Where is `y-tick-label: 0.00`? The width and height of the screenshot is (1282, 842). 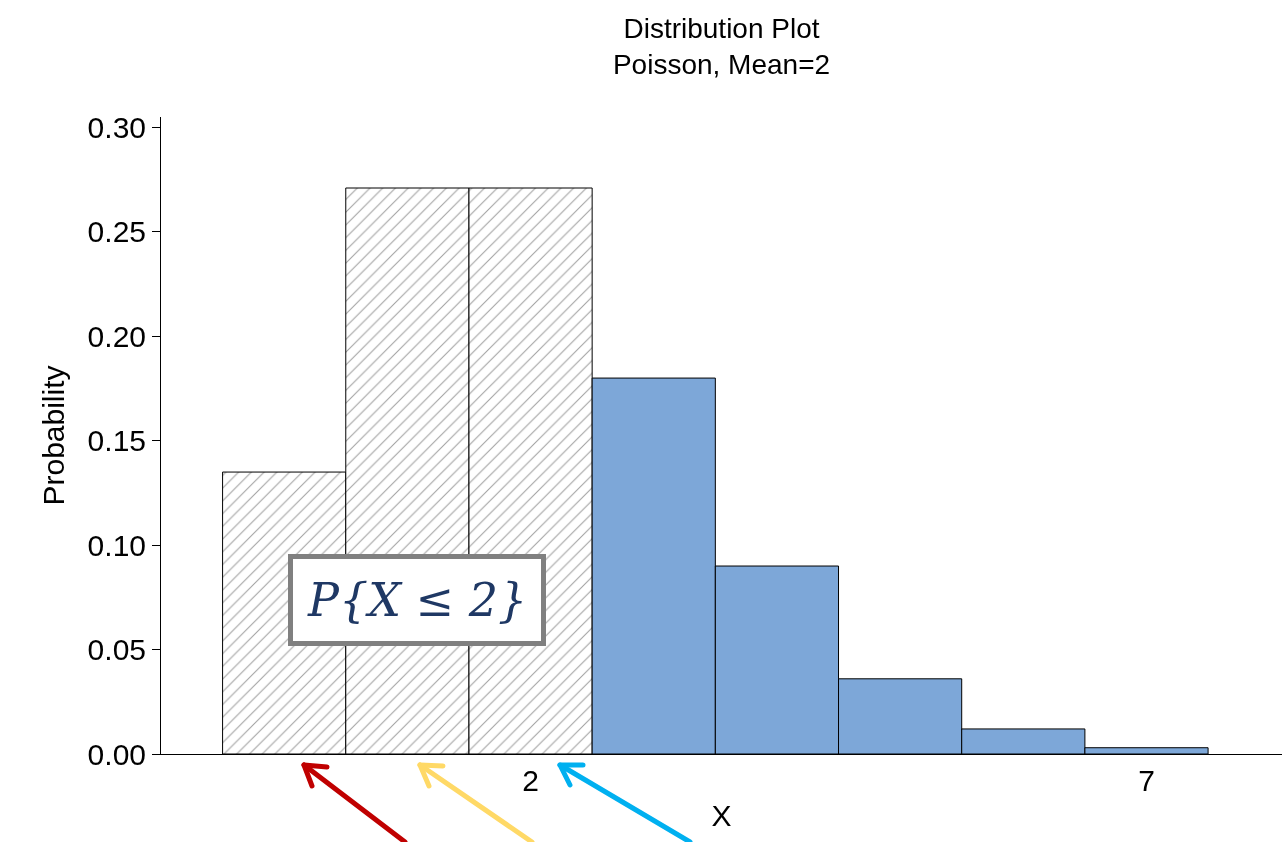 y-tick-label: 0.00 is located at coordinates (116, 754).